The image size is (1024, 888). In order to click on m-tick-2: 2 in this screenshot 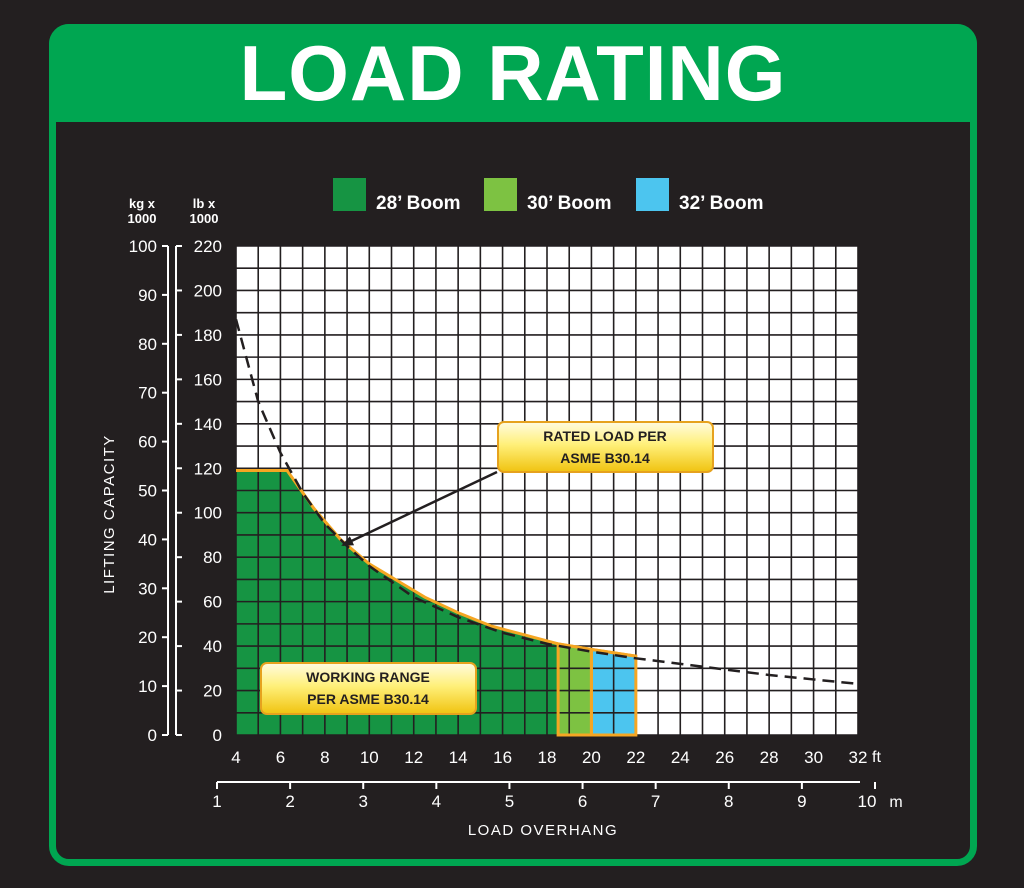, I will do `click(289, 801)`.